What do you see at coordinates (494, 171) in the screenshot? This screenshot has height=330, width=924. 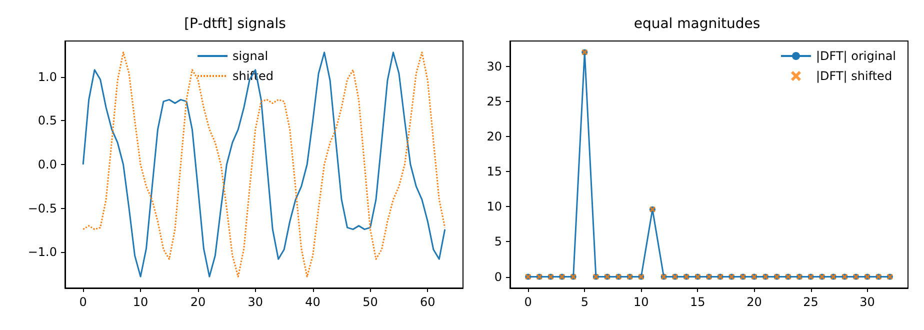 I see `y-tick-label: 15` at bounding box center [494, 171].